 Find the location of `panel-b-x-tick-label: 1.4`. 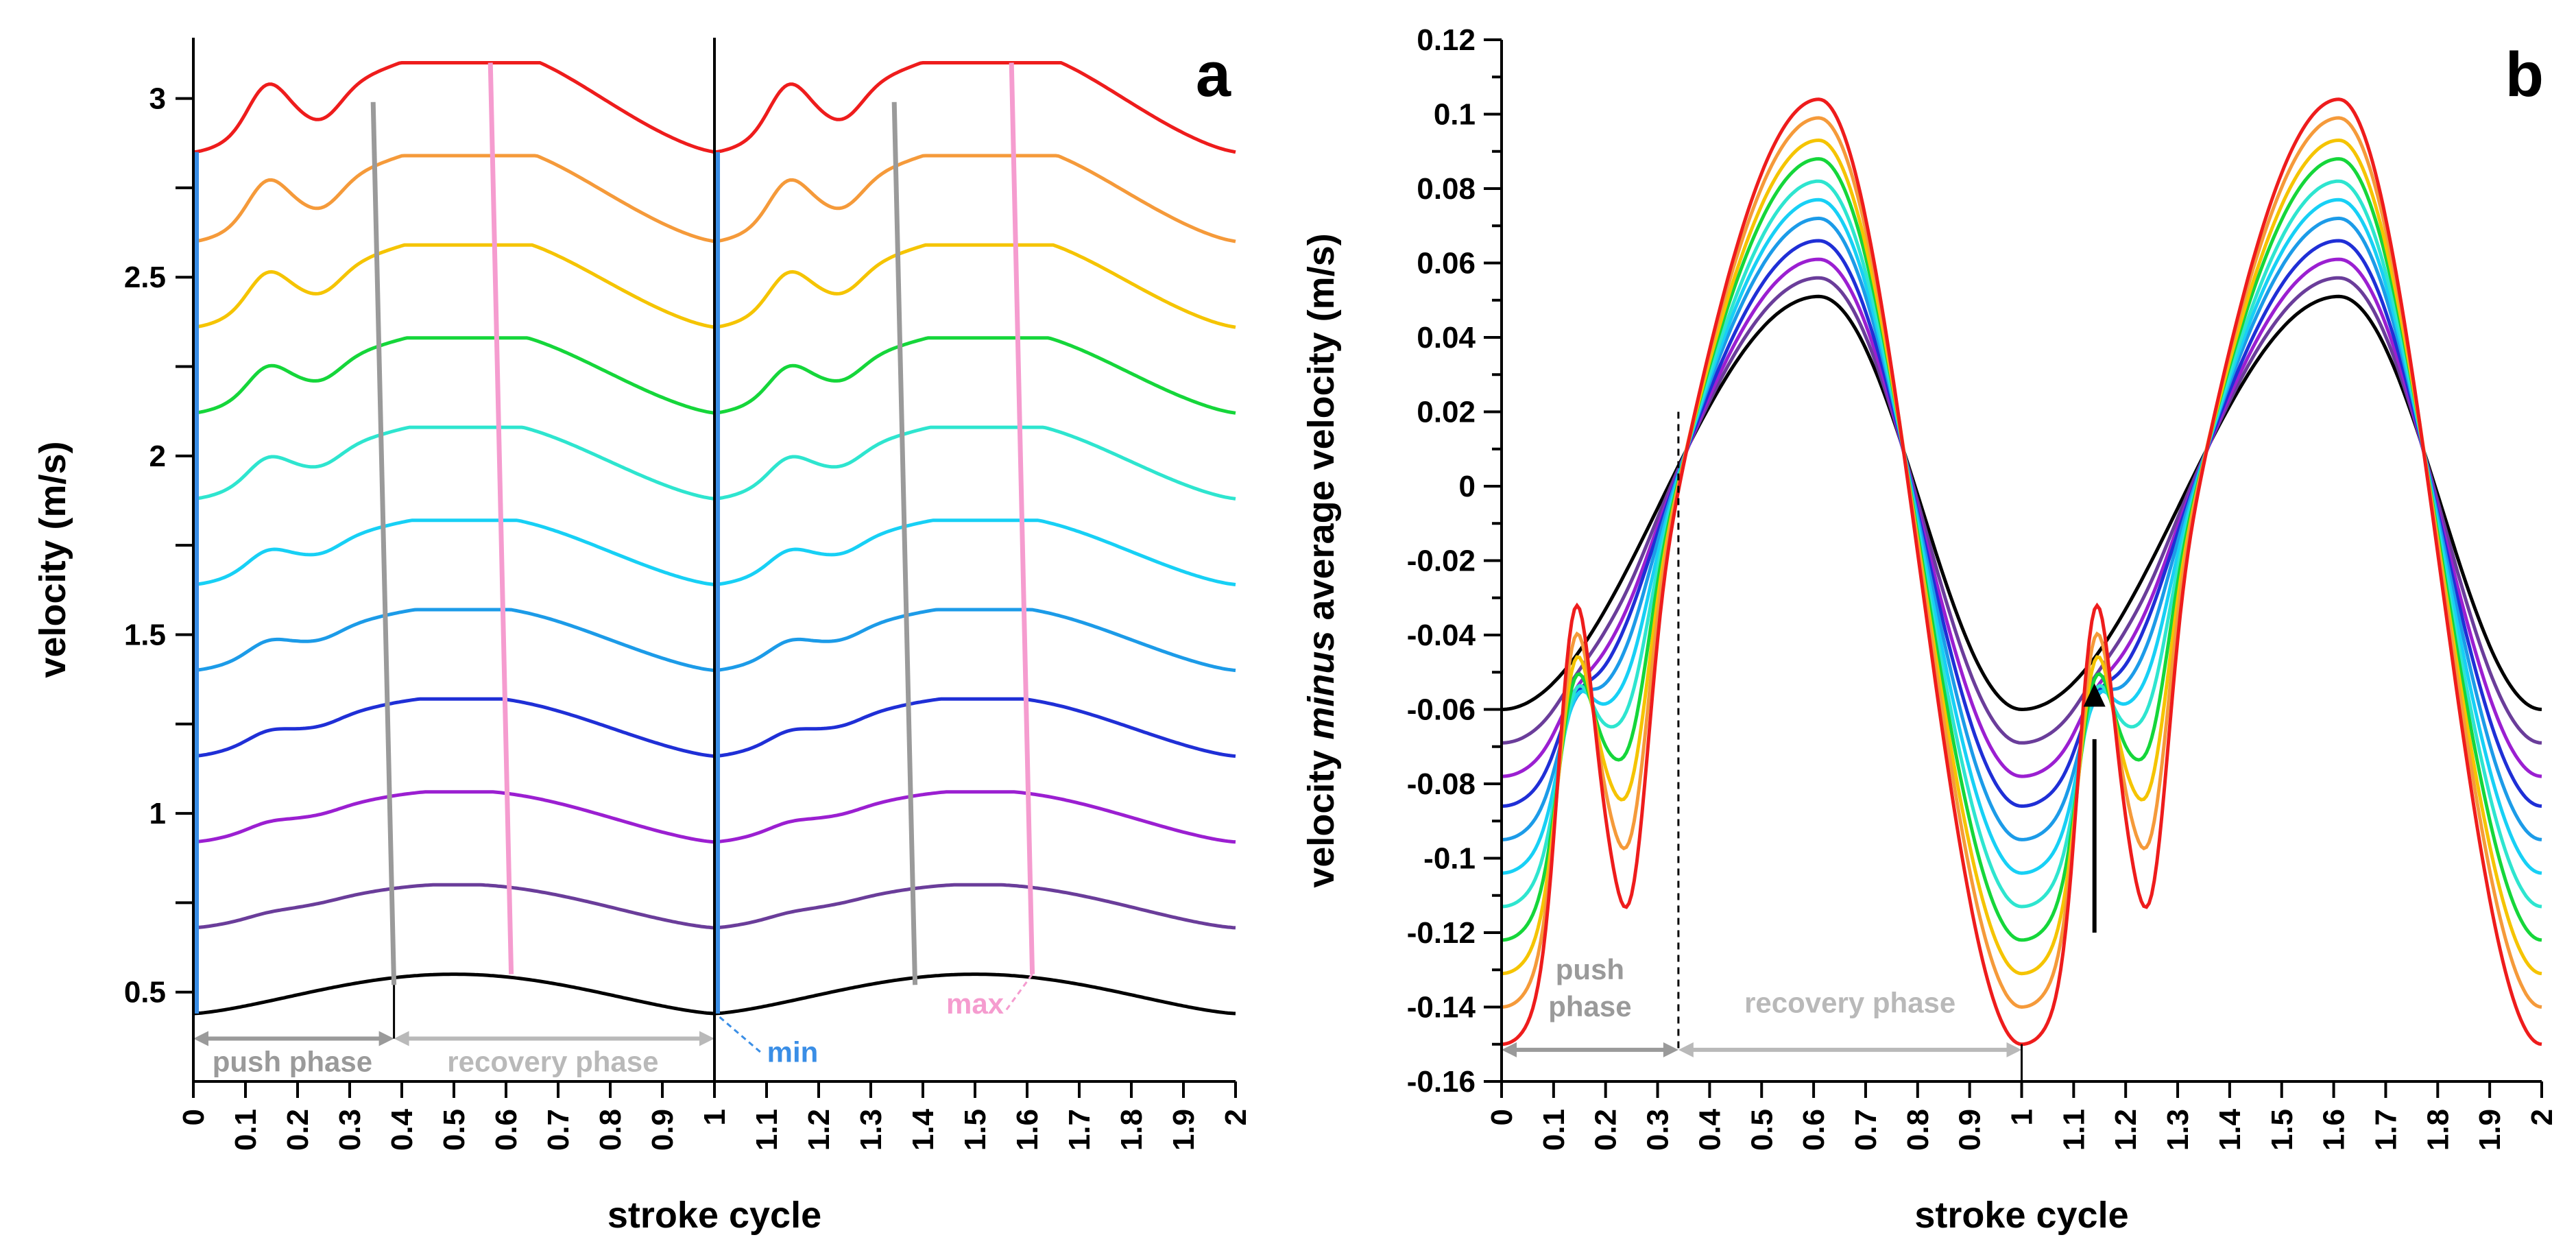

panel-b-x-tick-label: 1.4 is located at coordinates (2230, 1129).